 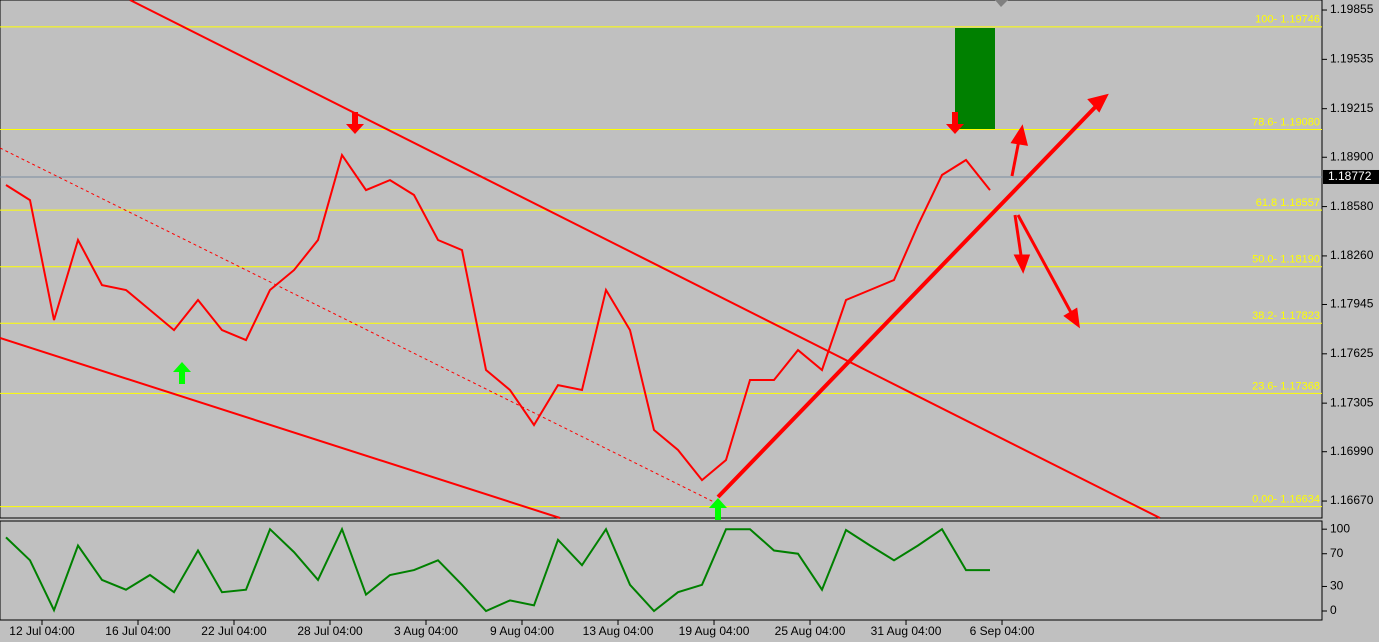 What do you see at coordinates (1337, 553) in the screenshot?
I see `y-tick-label: 70` at bounding box center [1337, 553].